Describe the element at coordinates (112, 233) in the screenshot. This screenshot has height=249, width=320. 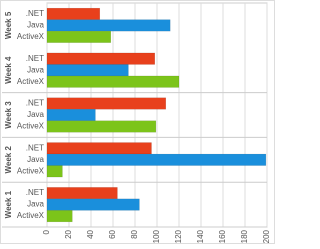
I see `x-tick-label: 60` at that location.